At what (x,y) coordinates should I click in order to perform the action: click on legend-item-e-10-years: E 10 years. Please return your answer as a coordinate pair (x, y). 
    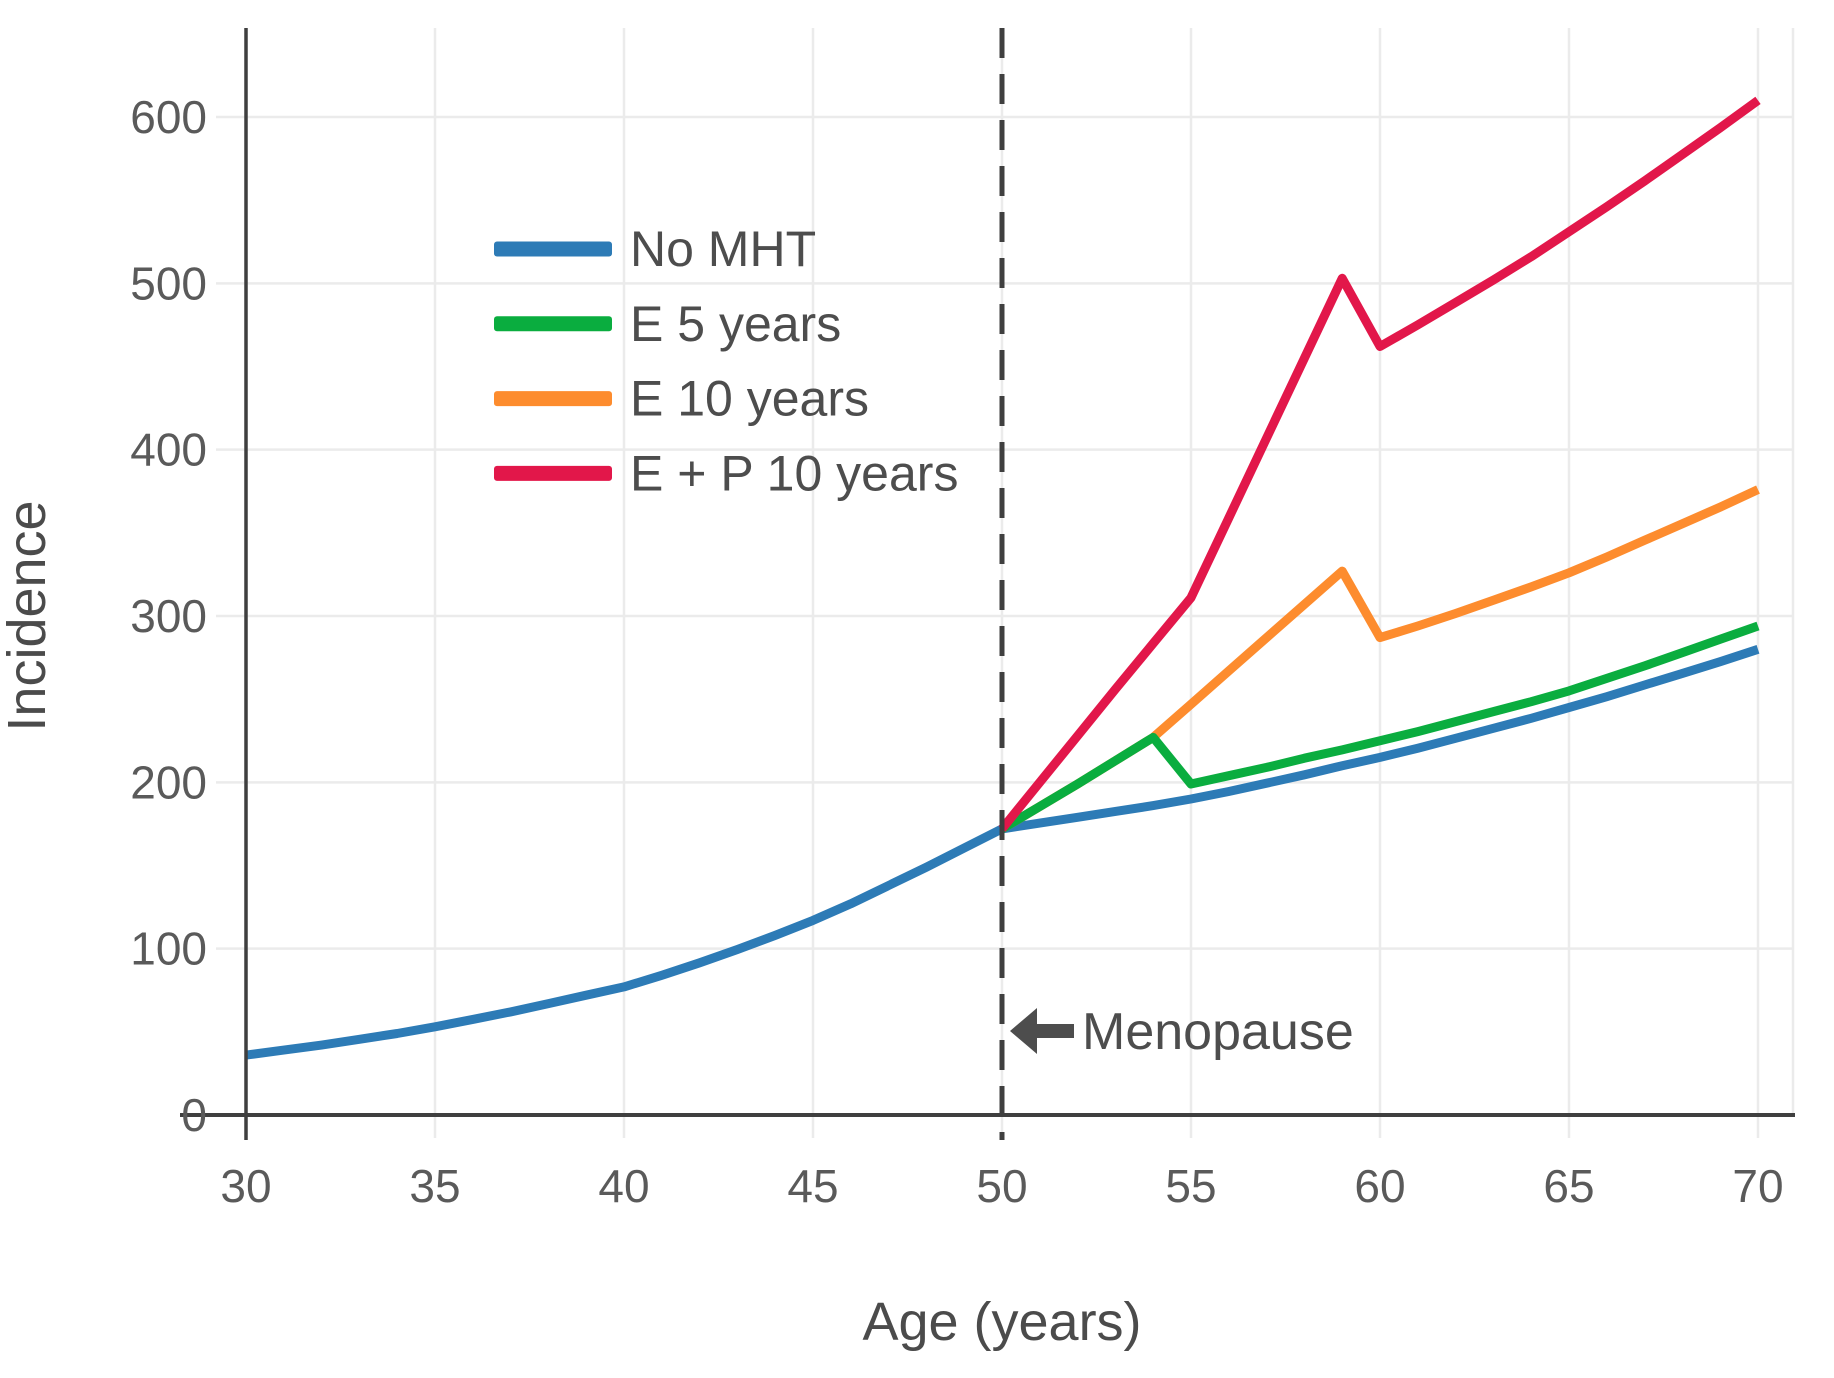
    Looking at the image, I should click on (681, 399).